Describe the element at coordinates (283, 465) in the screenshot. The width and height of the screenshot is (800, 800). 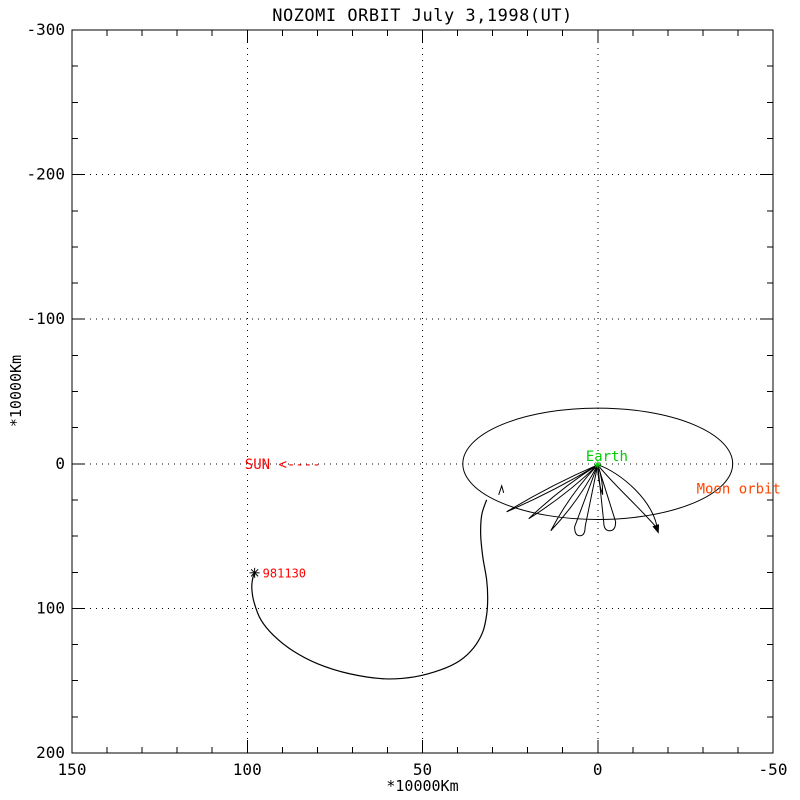
I see `sun-pointer-label: SUN <----` at that location.